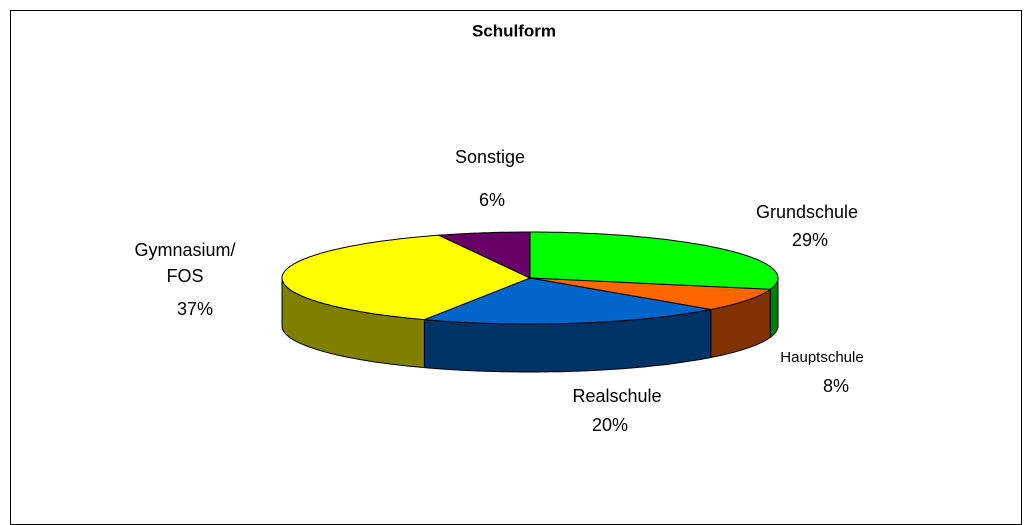 The width and height of the screenshot is (1028, 525). I want to click on value-label: 37%, so click(195, 309).